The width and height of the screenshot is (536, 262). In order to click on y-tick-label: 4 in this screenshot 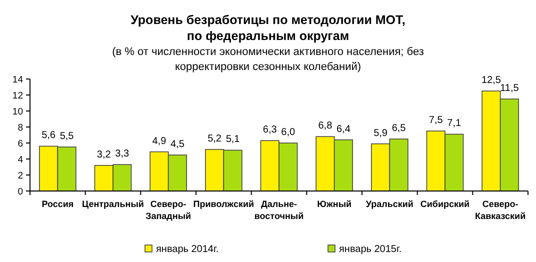, I will do `click(20, 160)`.